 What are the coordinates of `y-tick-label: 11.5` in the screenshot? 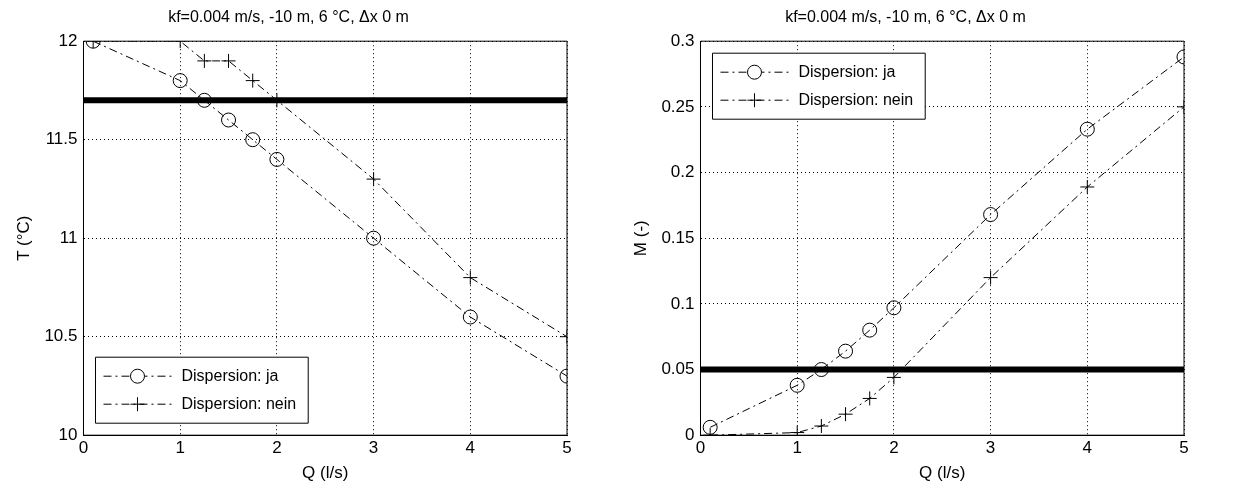 It's located at (61, 139).